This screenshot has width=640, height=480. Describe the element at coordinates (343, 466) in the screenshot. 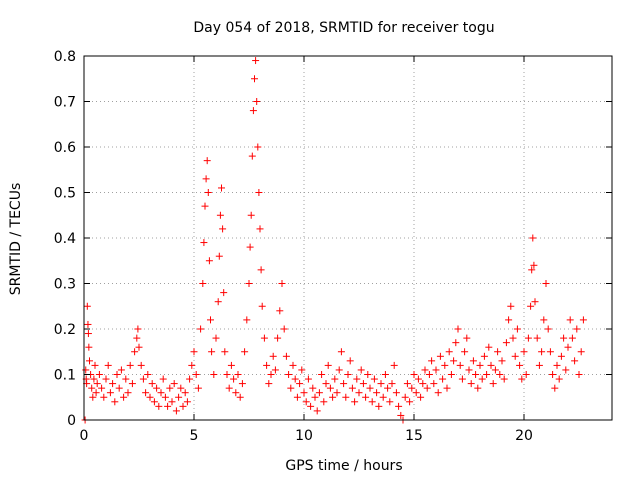

I see `x-axis-label: GPS time / hours` at that location.